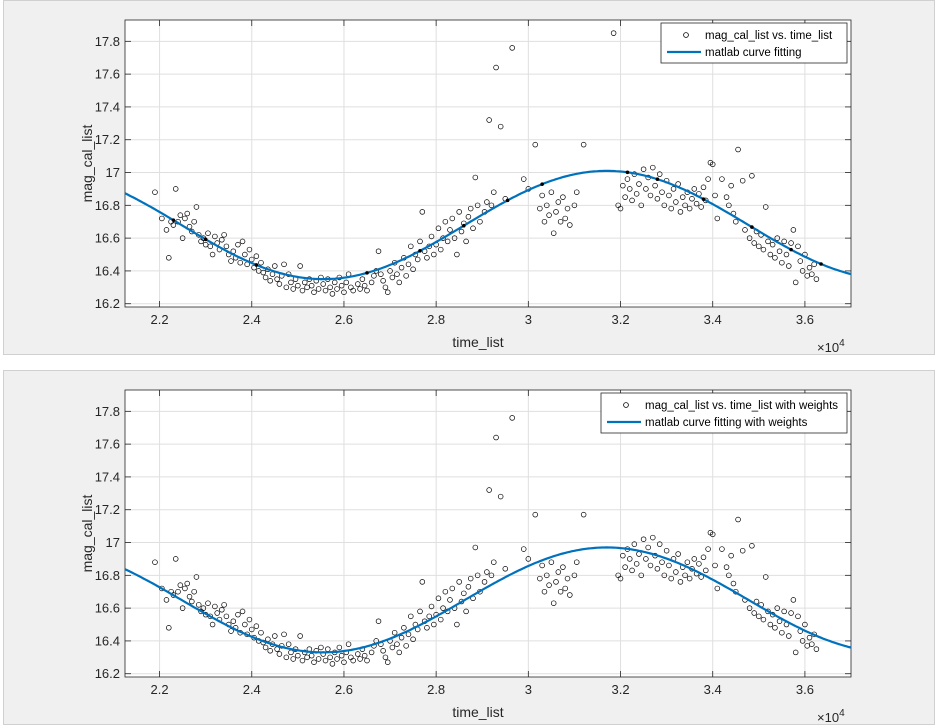  I want to click on fit-curve, so click(488, 225).